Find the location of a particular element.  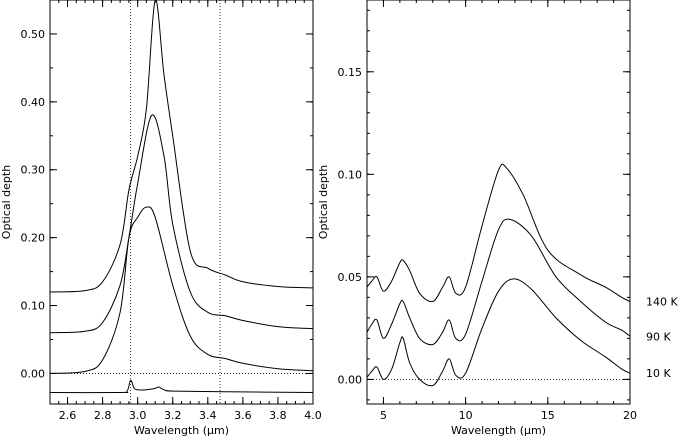

x-tick-label: 10 is located at coordinates (466, 415).